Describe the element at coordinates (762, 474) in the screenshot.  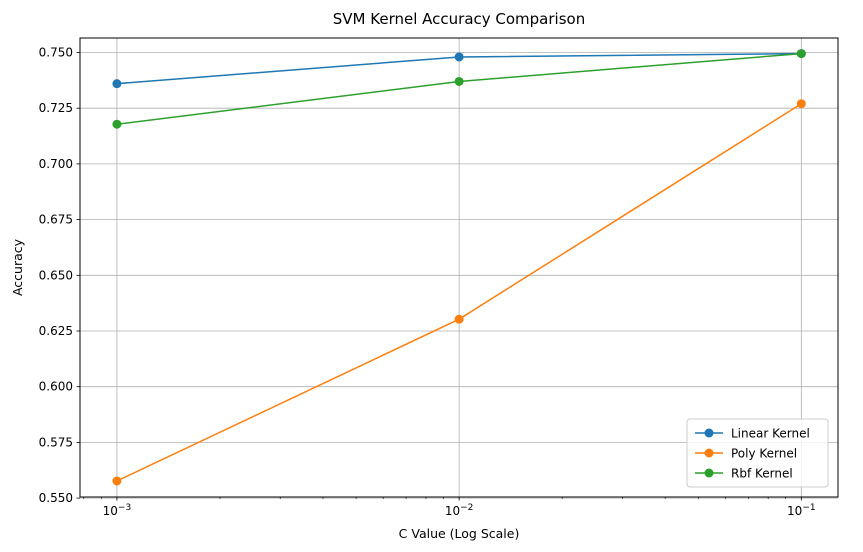
I see `legend-label: Rbf Kernel` at that location.